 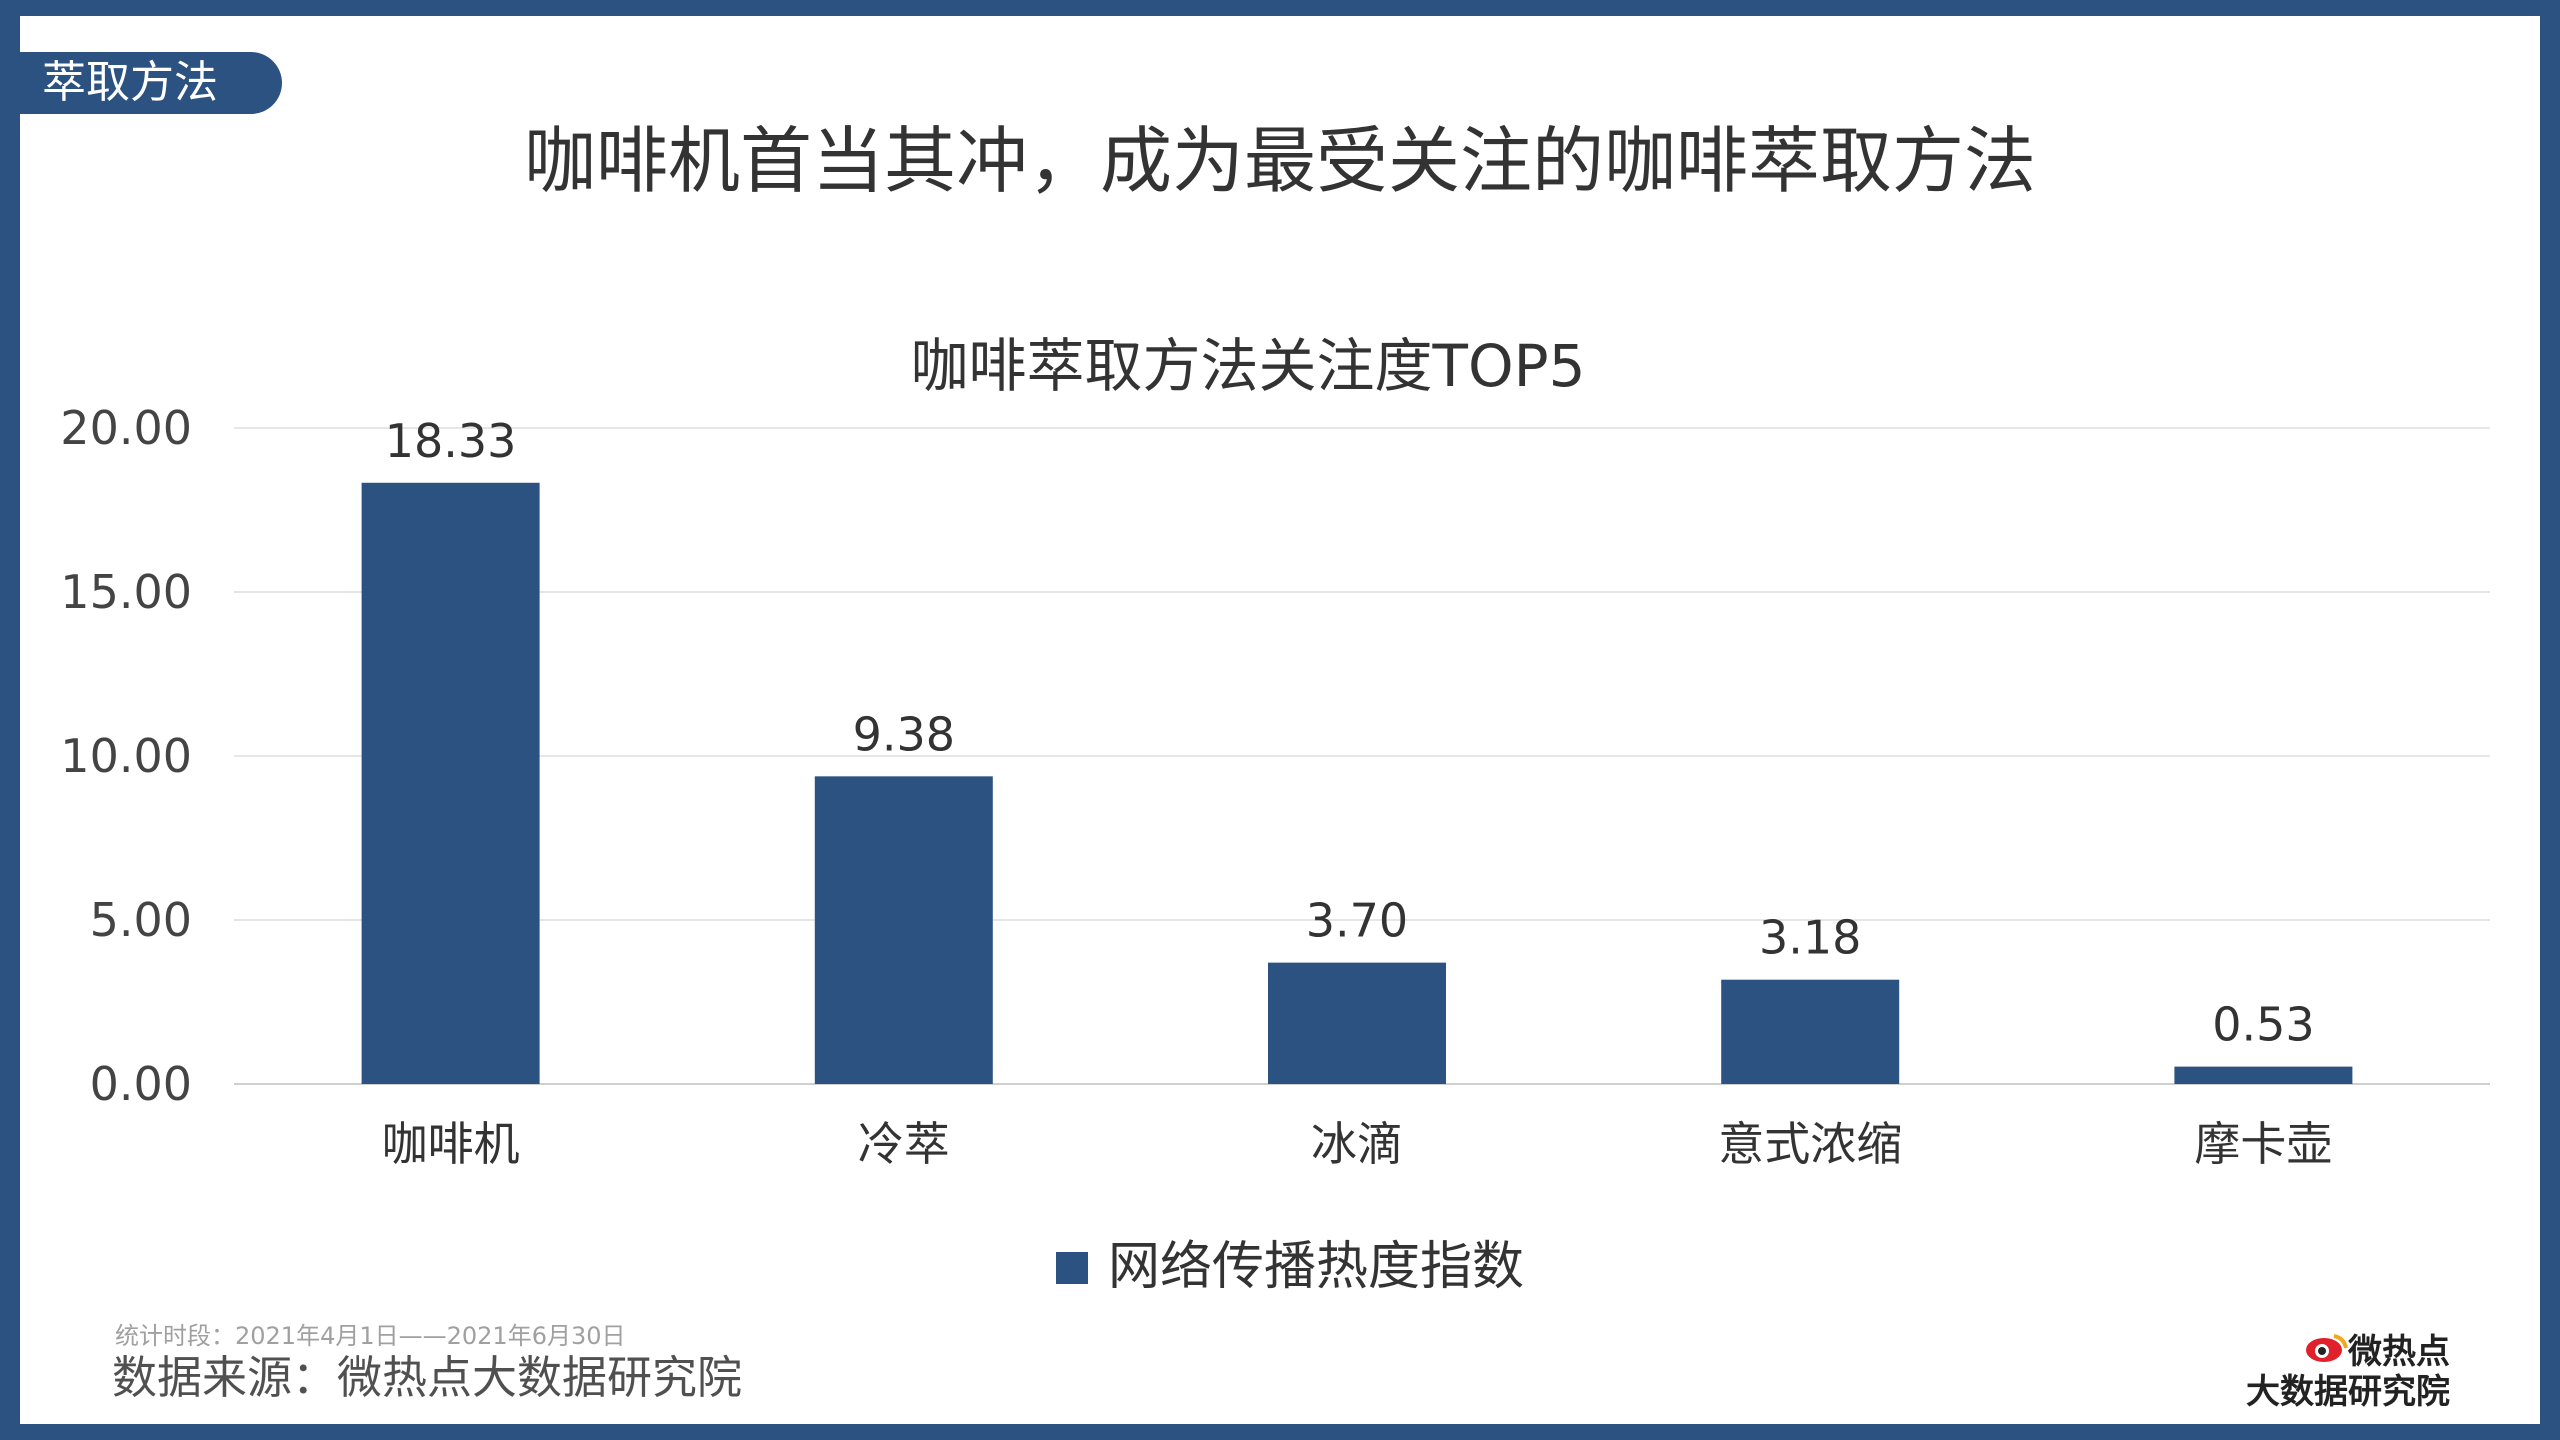 What do you see at coordinates (1316, 1267) in the screenshot?
I see `legend-label: 网络传播热度指数` at bounding box center [1316, 1267].